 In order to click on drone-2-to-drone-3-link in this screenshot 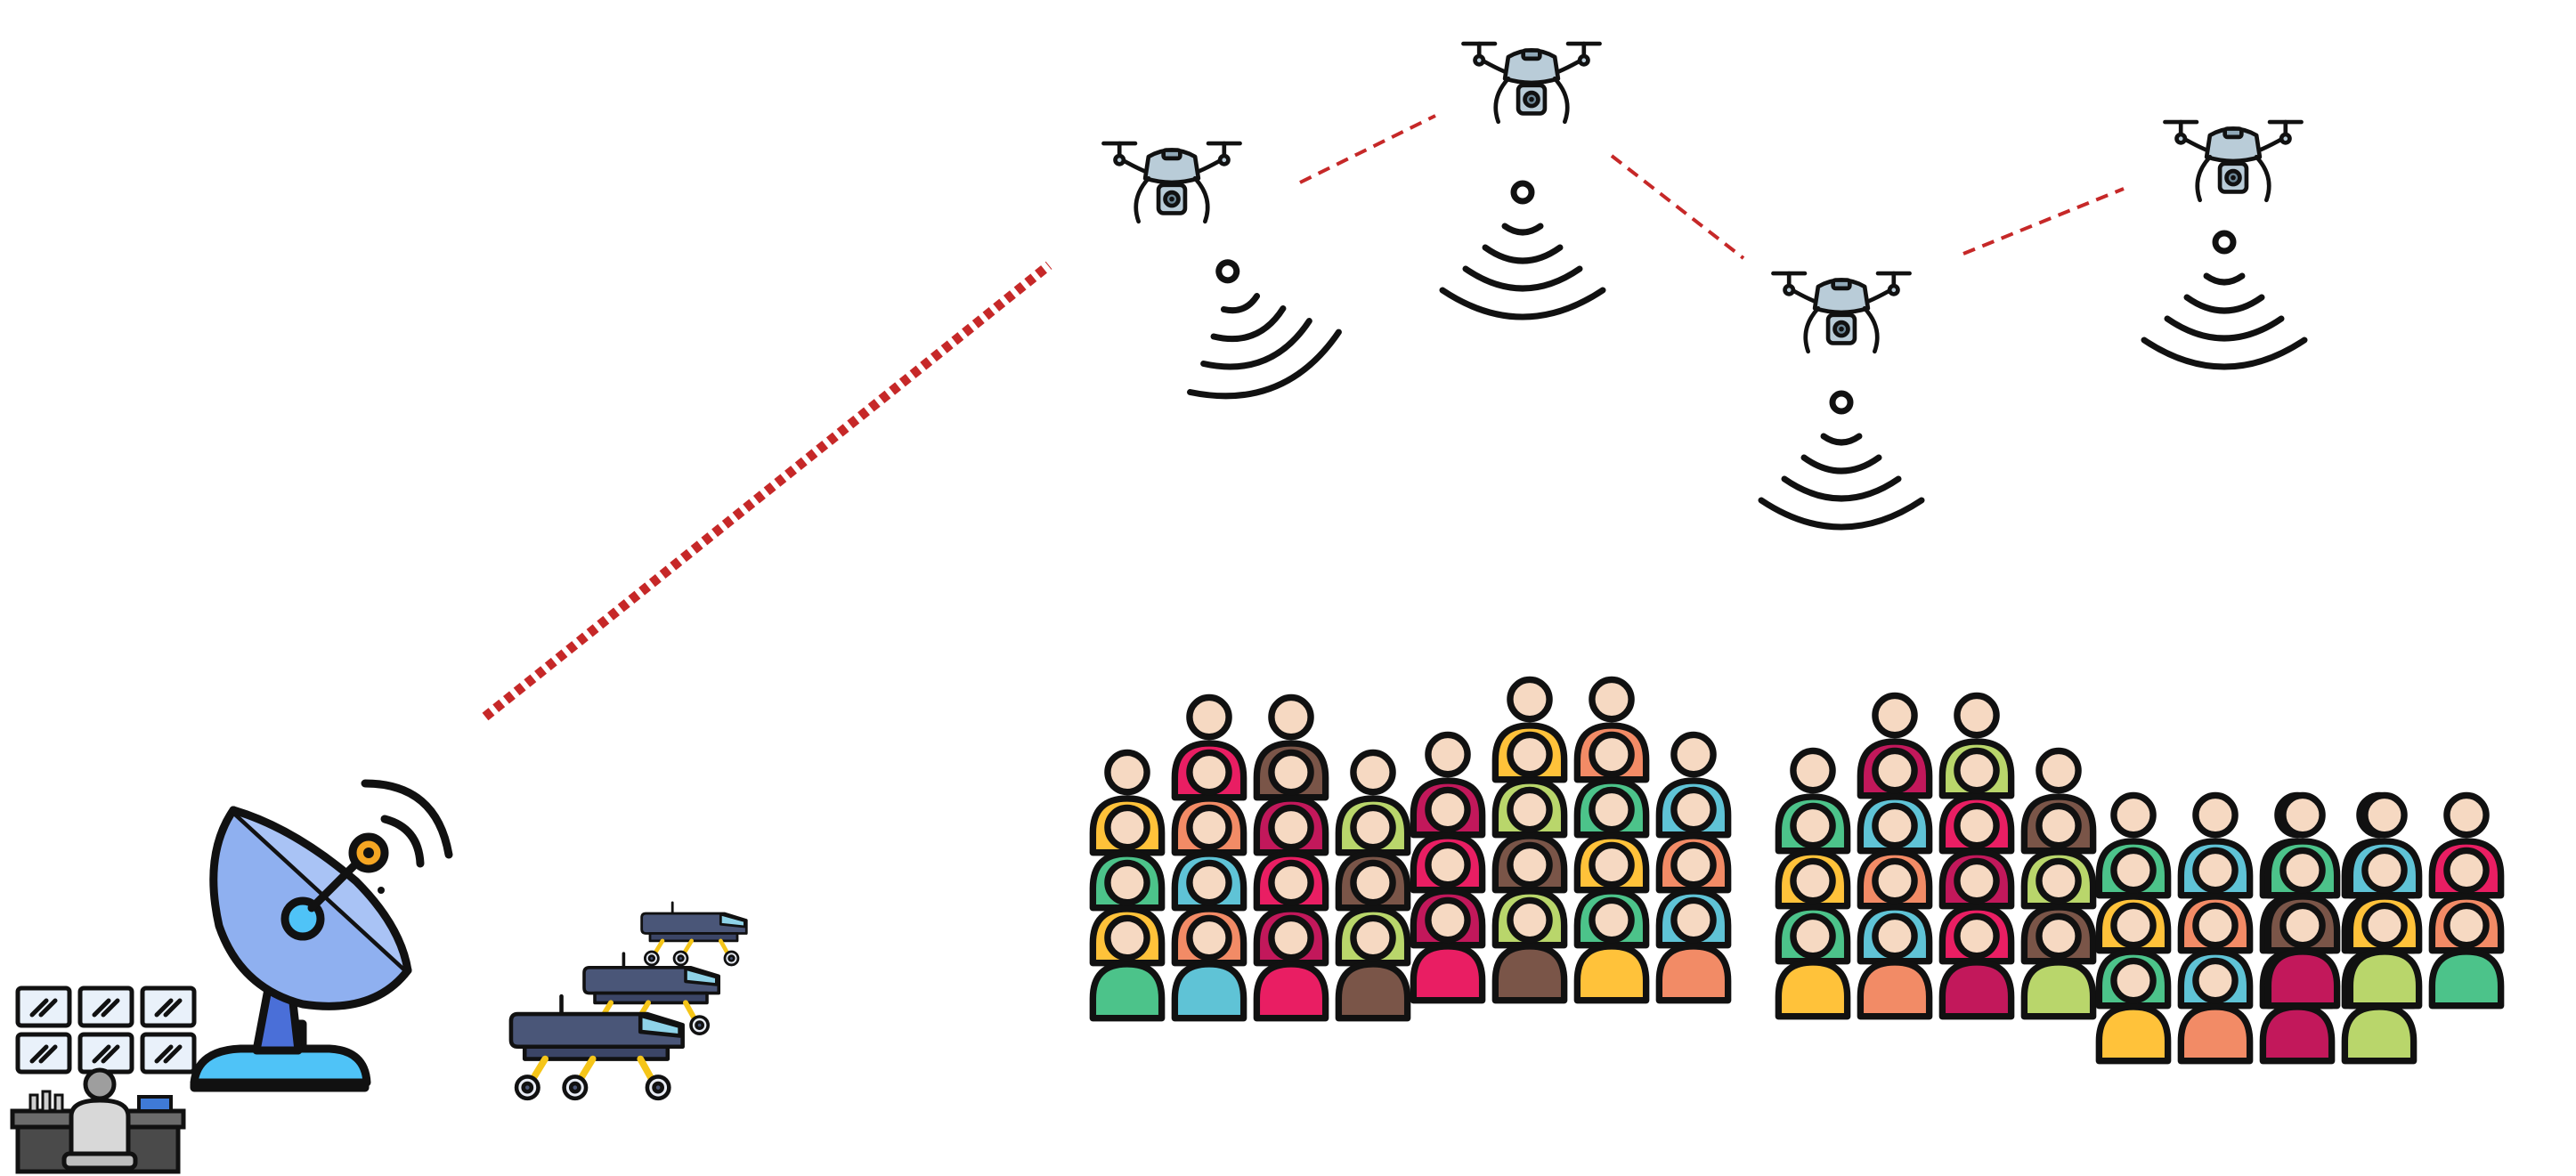, I will do `click(1677, 207)`.